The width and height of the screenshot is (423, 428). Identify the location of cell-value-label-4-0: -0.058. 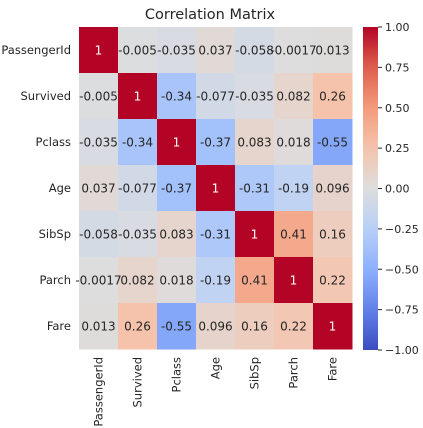
(98, 235).